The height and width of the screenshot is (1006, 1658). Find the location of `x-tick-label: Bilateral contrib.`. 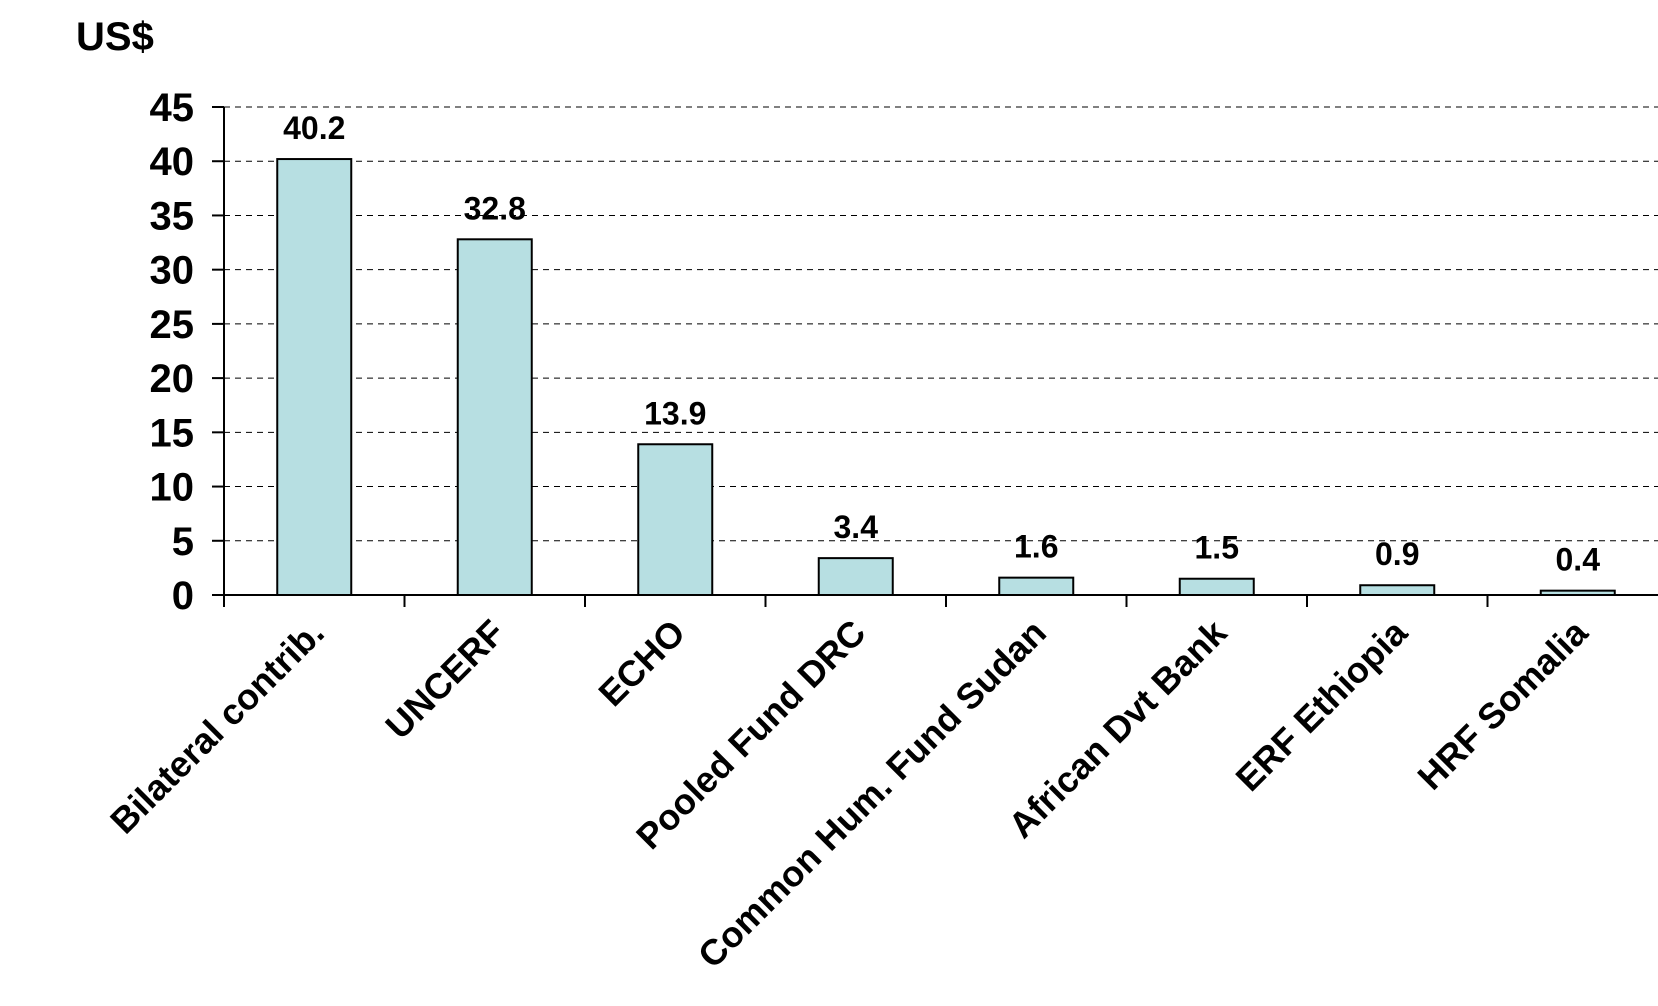

x-tick-label: Bilateral contrib. is located at coordinates (217, 727).